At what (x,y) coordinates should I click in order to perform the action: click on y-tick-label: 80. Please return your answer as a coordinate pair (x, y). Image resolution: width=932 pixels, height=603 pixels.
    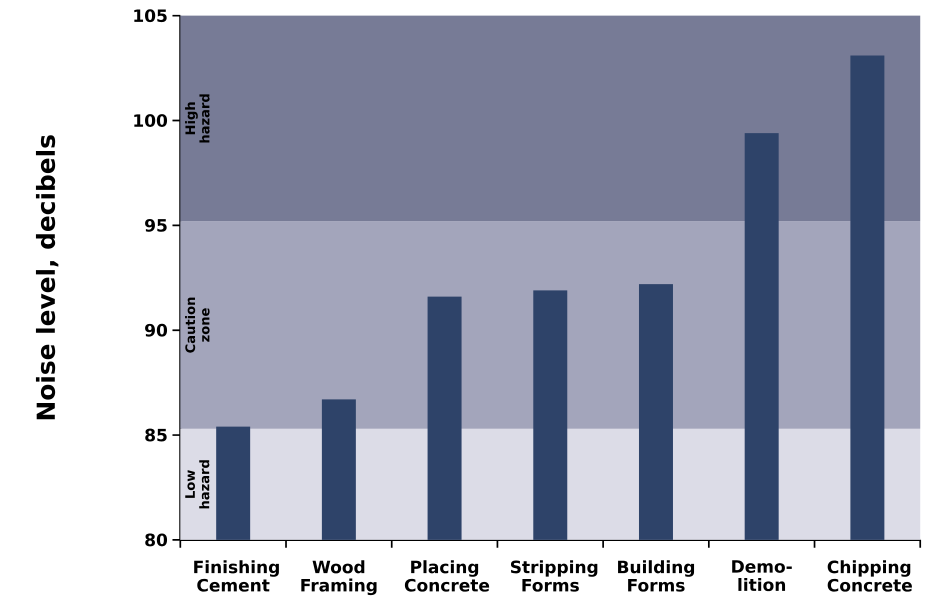
    Looking at the image, I should click on (156, 540).